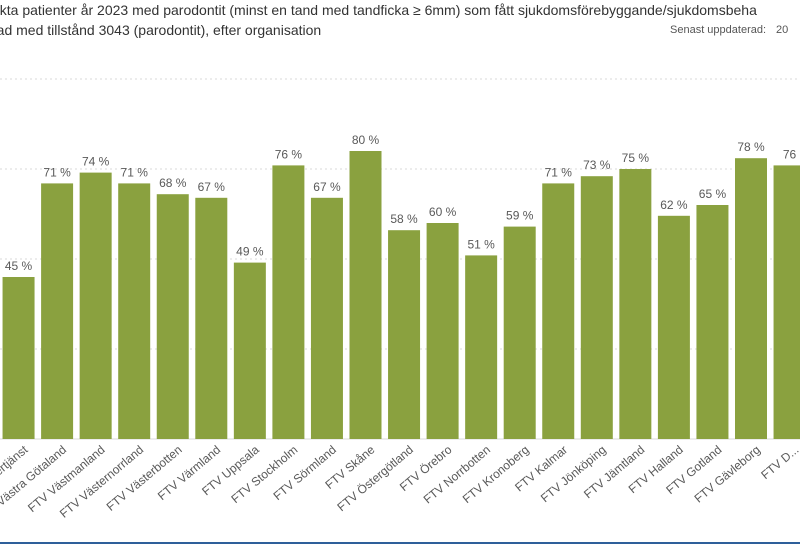 The height and width of the screenshot is (547, 800). Describe the element at coordinates (19, 266) in the screenshot. I see `data-label: 45 %` at that location.